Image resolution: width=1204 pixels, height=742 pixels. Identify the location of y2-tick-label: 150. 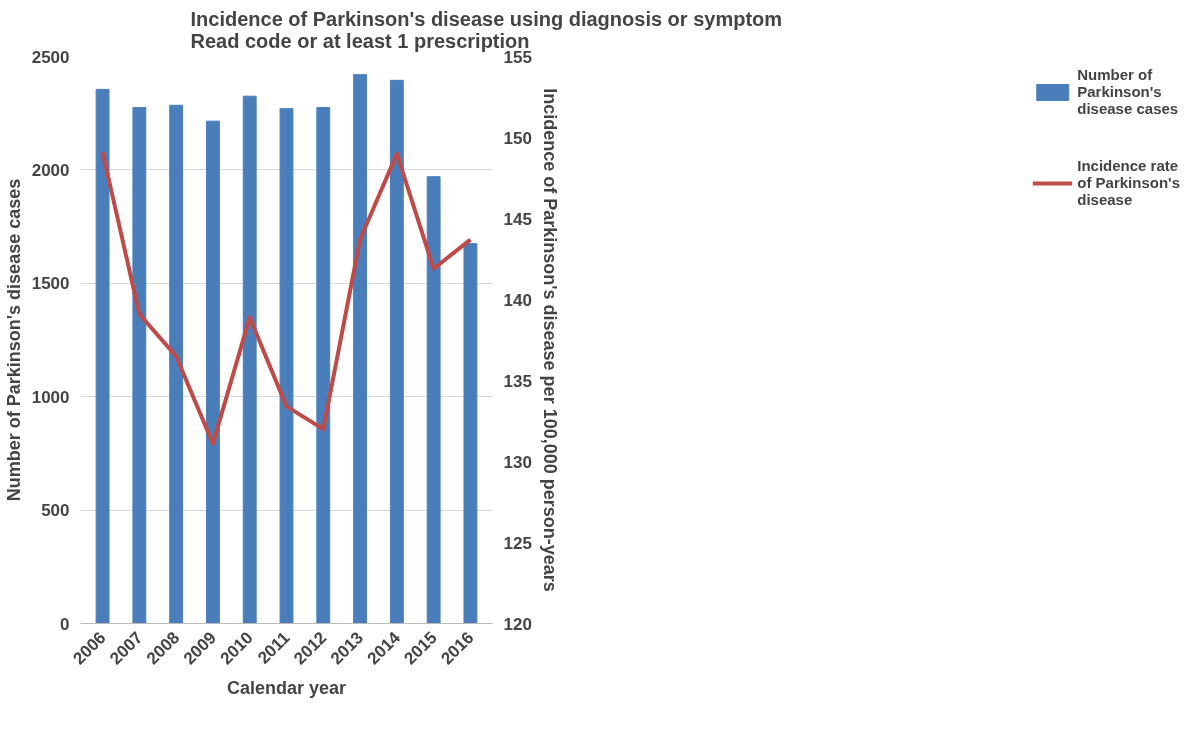
(517, 138).